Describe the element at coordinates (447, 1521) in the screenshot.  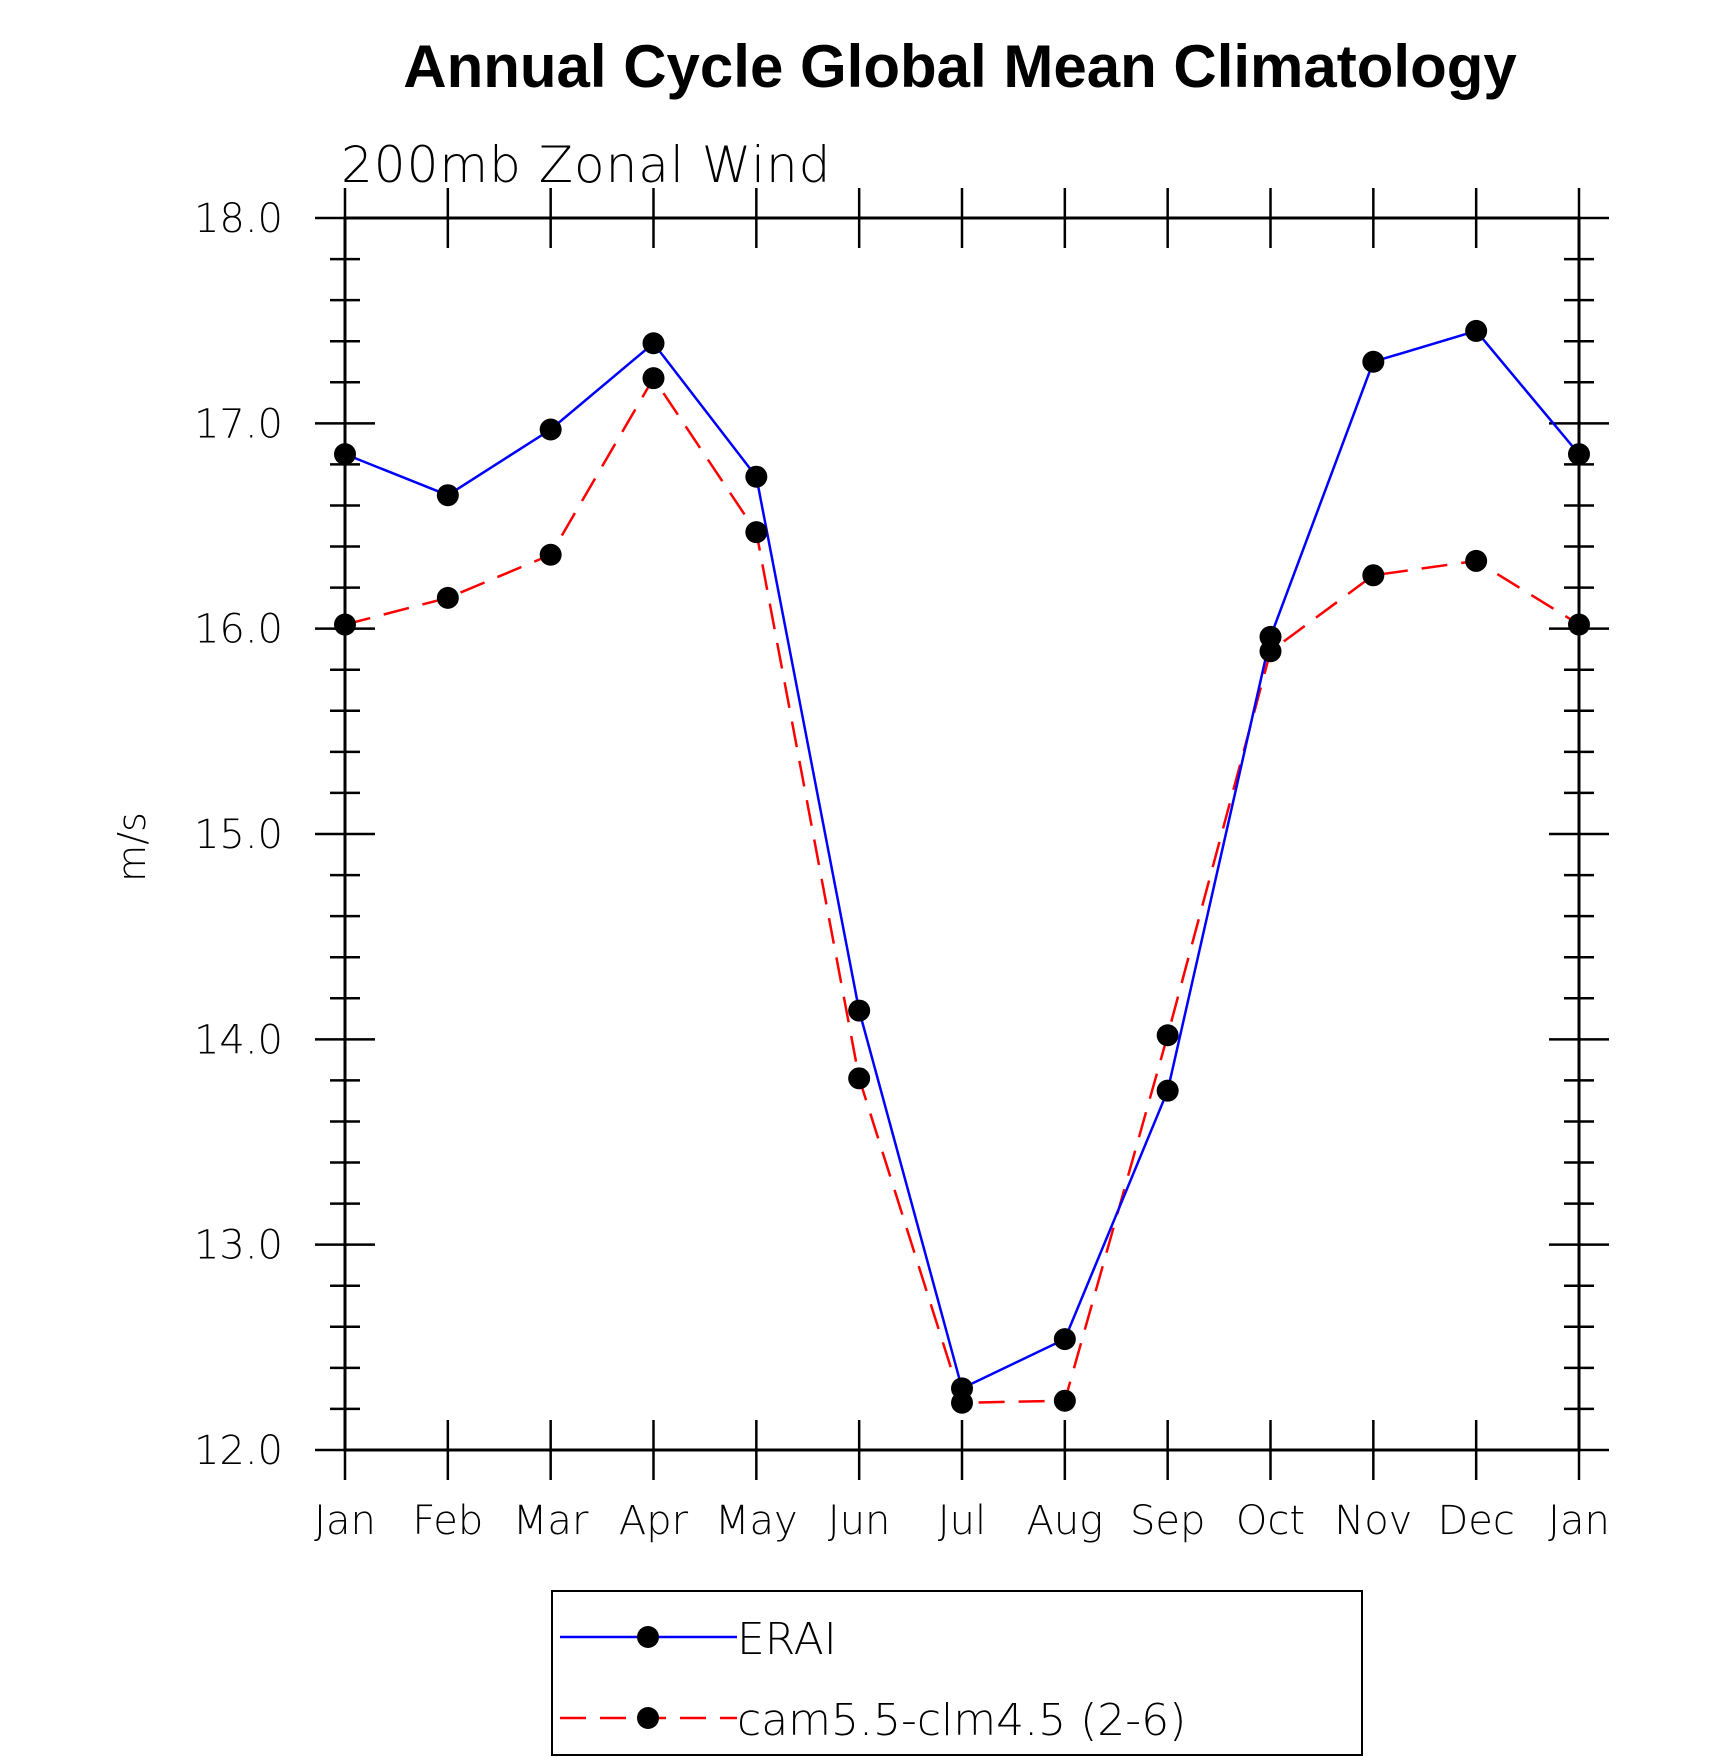
I see `x-tick-label: Feb` at that location.